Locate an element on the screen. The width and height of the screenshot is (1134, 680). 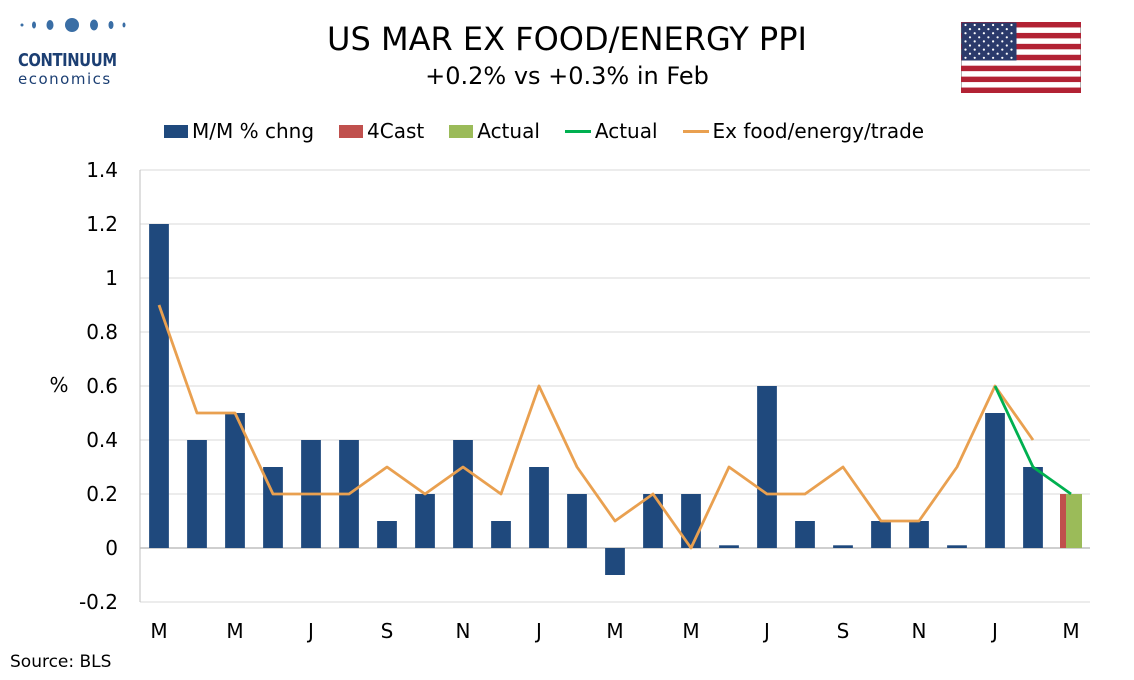
logo-name: CONTINUUM is located at coordinates (67, 60).